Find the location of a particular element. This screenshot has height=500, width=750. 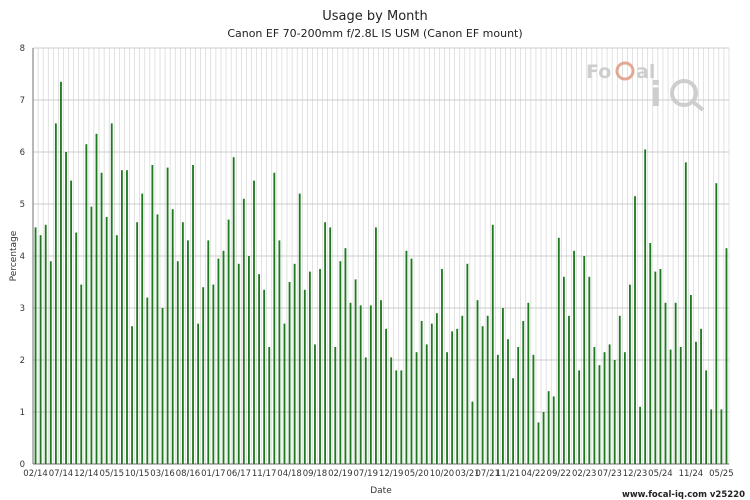

y-tick-label: 1 is located at coordinates (22, 413).